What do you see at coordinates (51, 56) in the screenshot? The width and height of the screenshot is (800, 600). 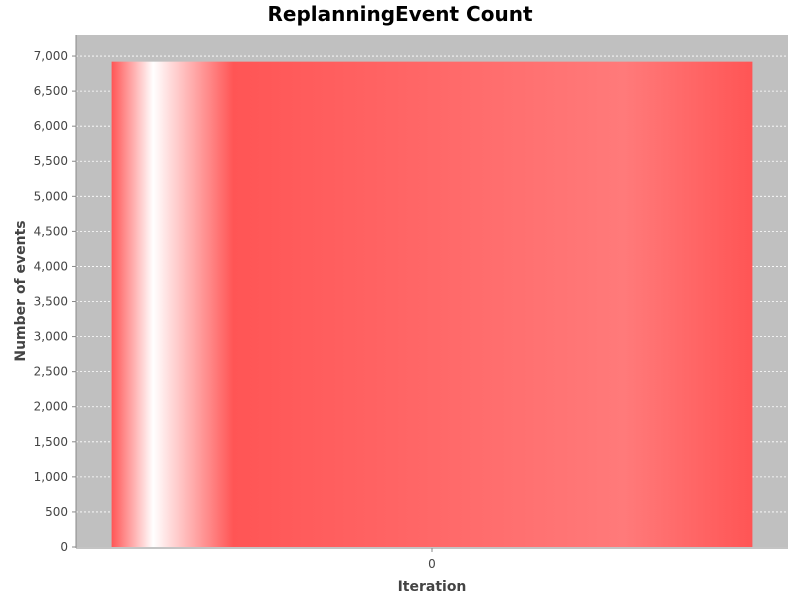 I see `y-tick-label: 7,000` at bounding box center [51, 56].